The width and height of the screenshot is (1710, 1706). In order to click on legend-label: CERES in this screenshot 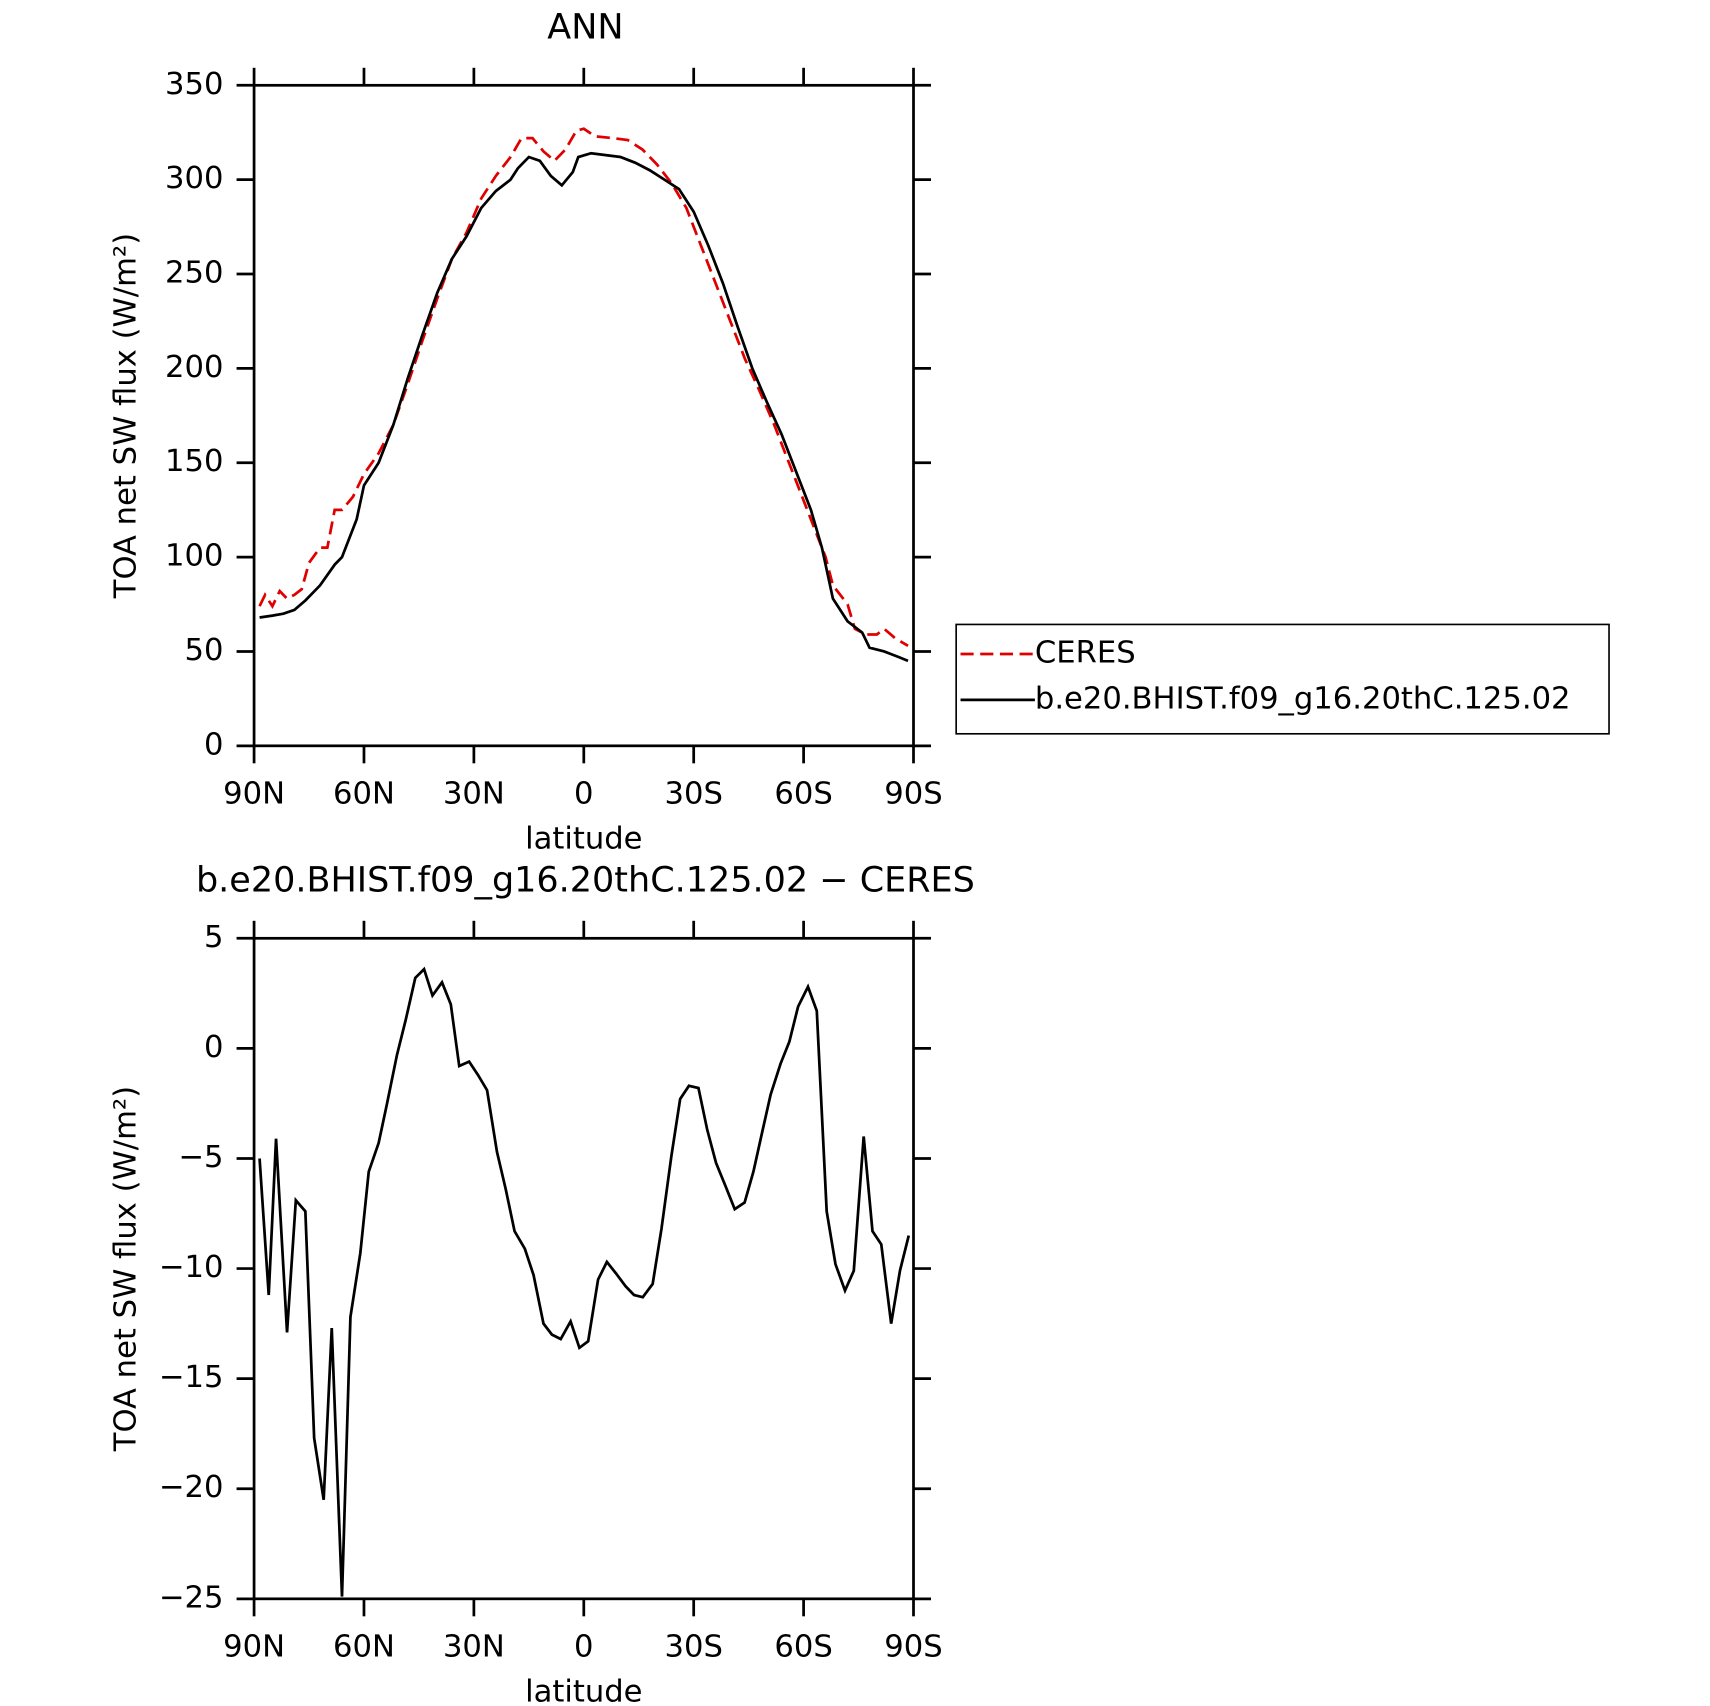, I will do `click(1085, 652)`.